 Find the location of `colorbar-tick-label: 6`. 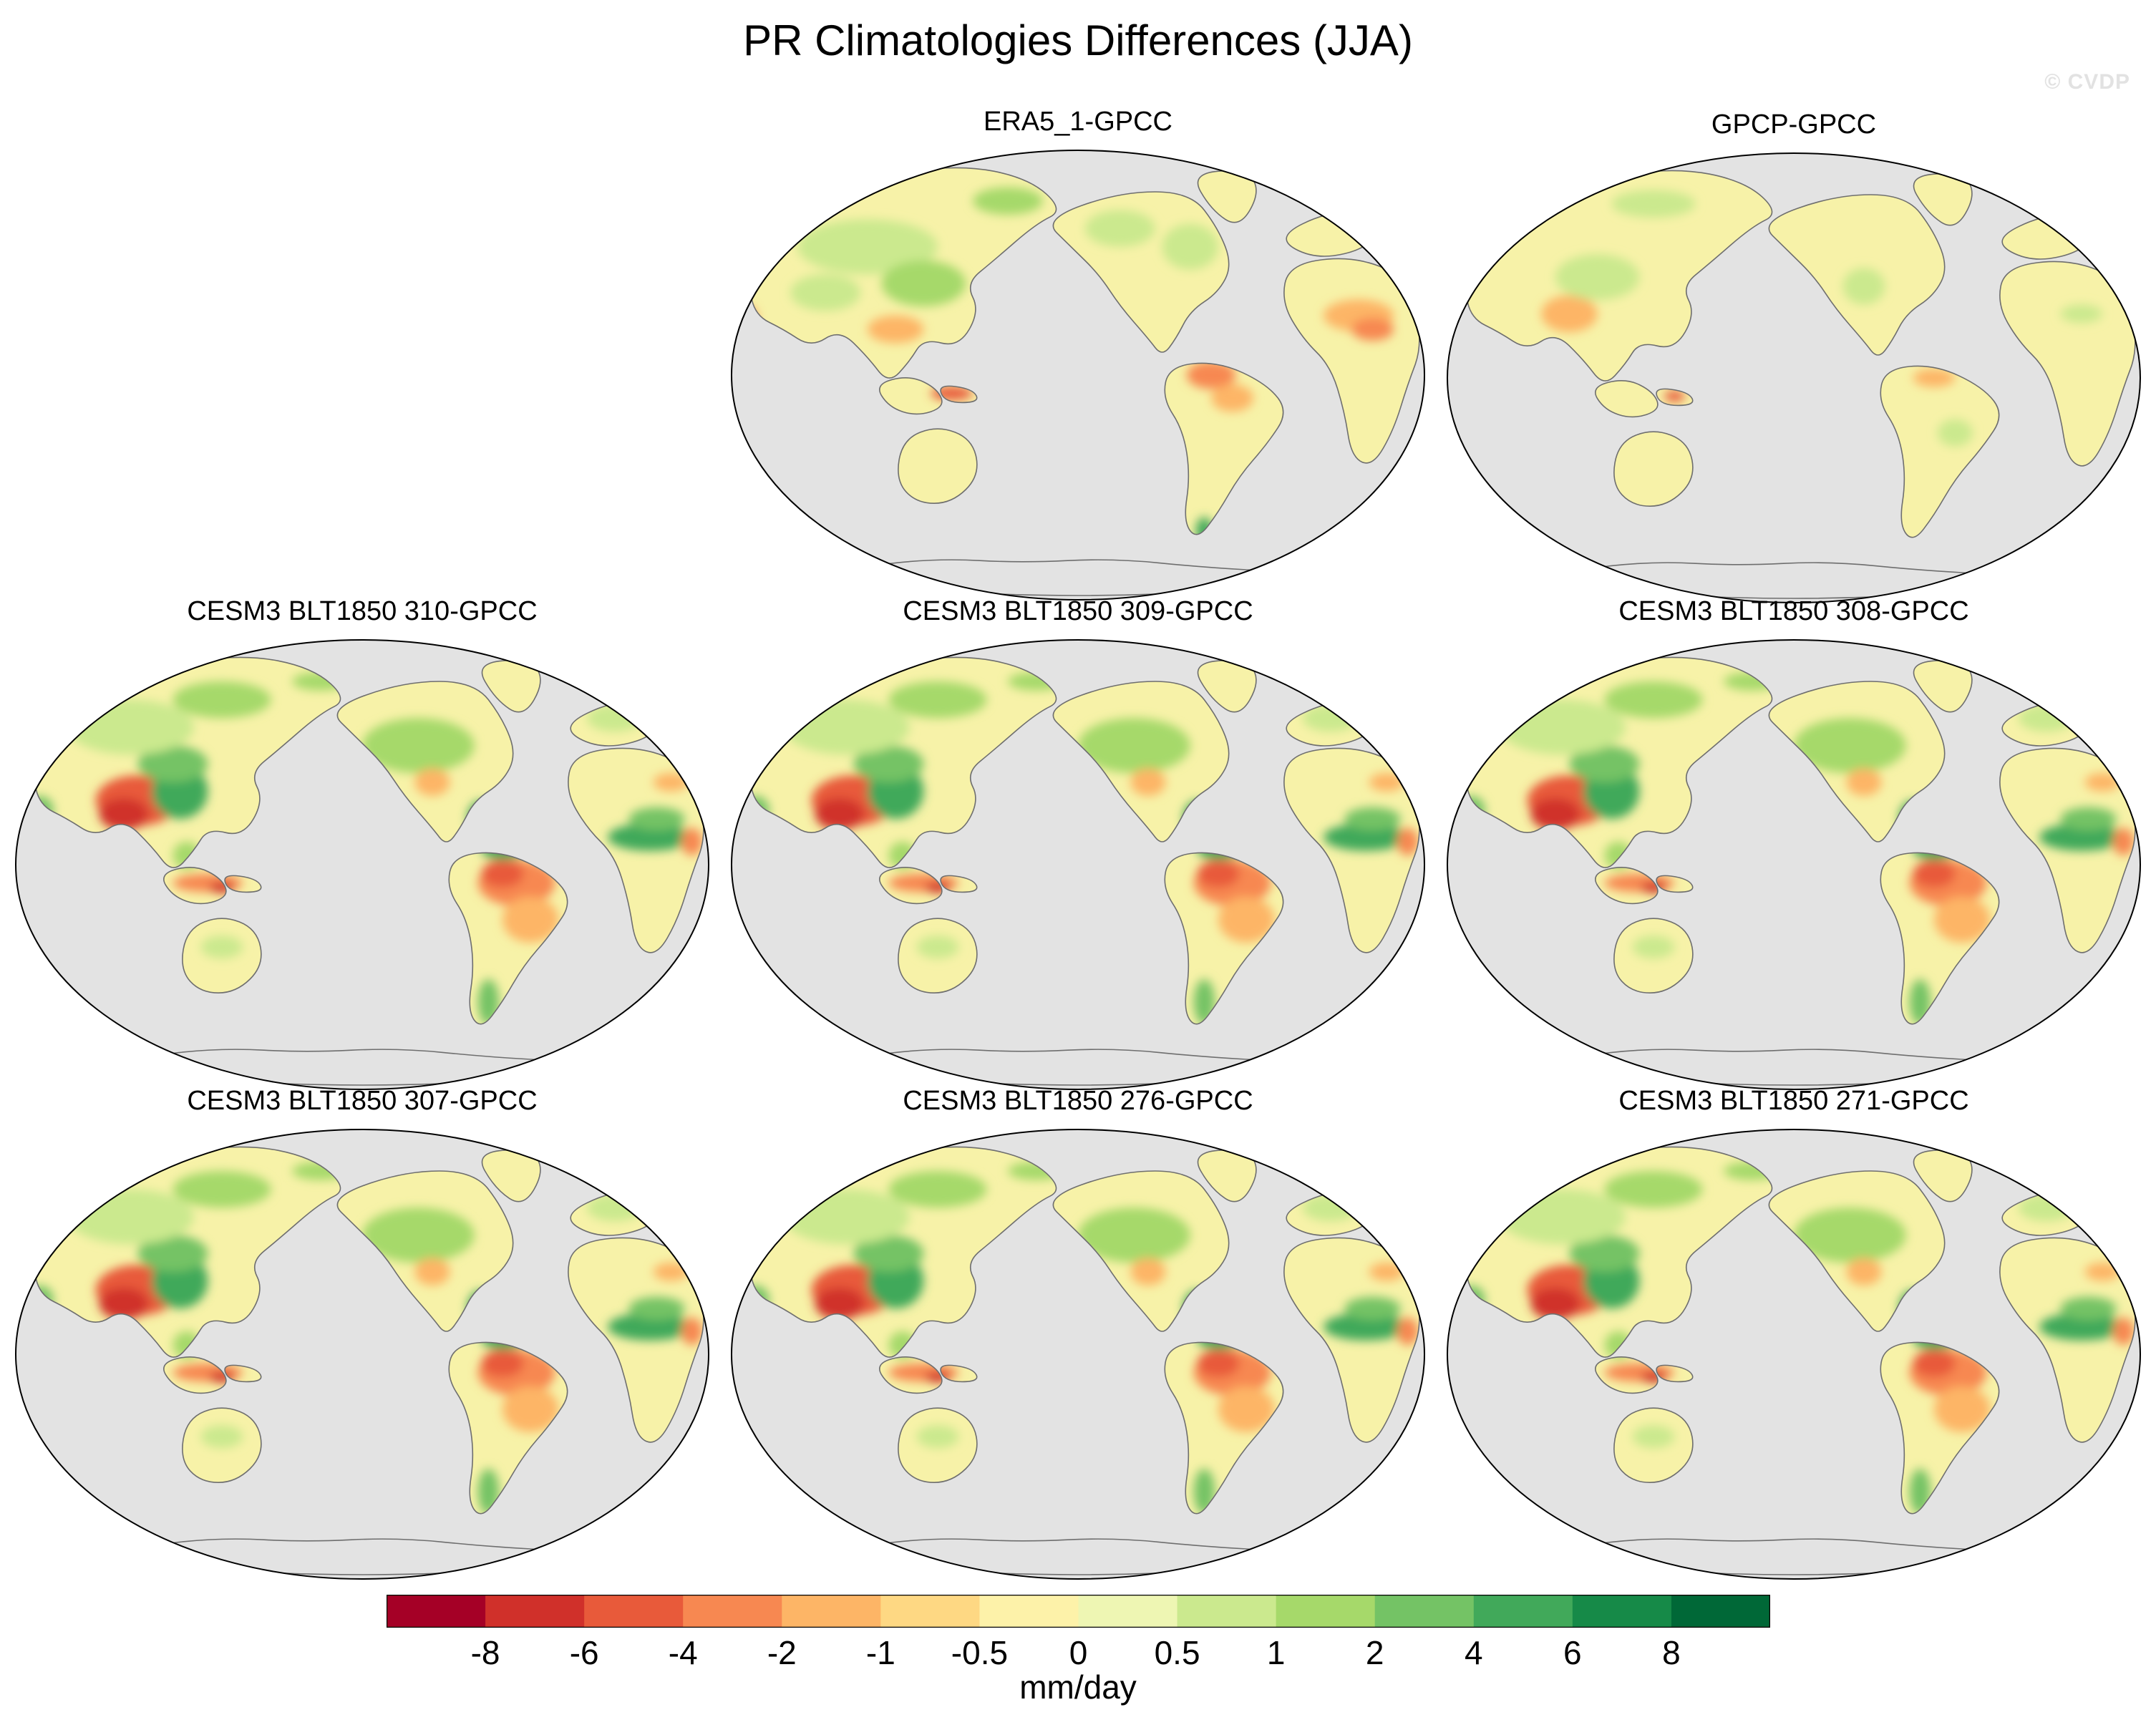

colorbar-tick-label: 6 is located at coordinates (1573, 1652).